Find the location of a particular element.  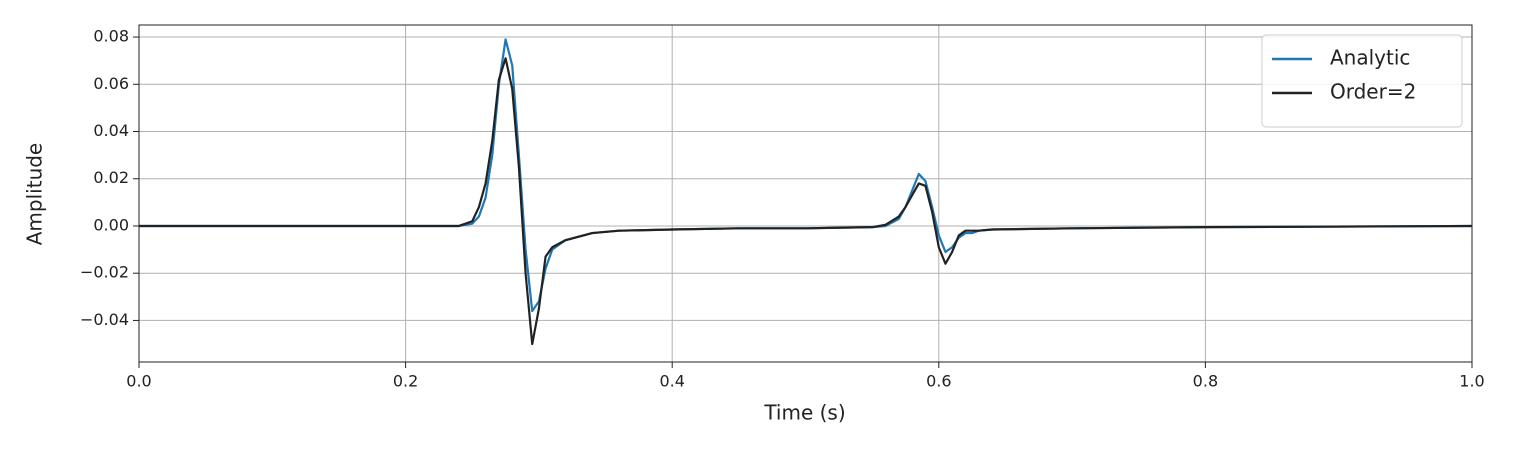

x-tick-label: 1.0 is located at coordinates (1471, 381).